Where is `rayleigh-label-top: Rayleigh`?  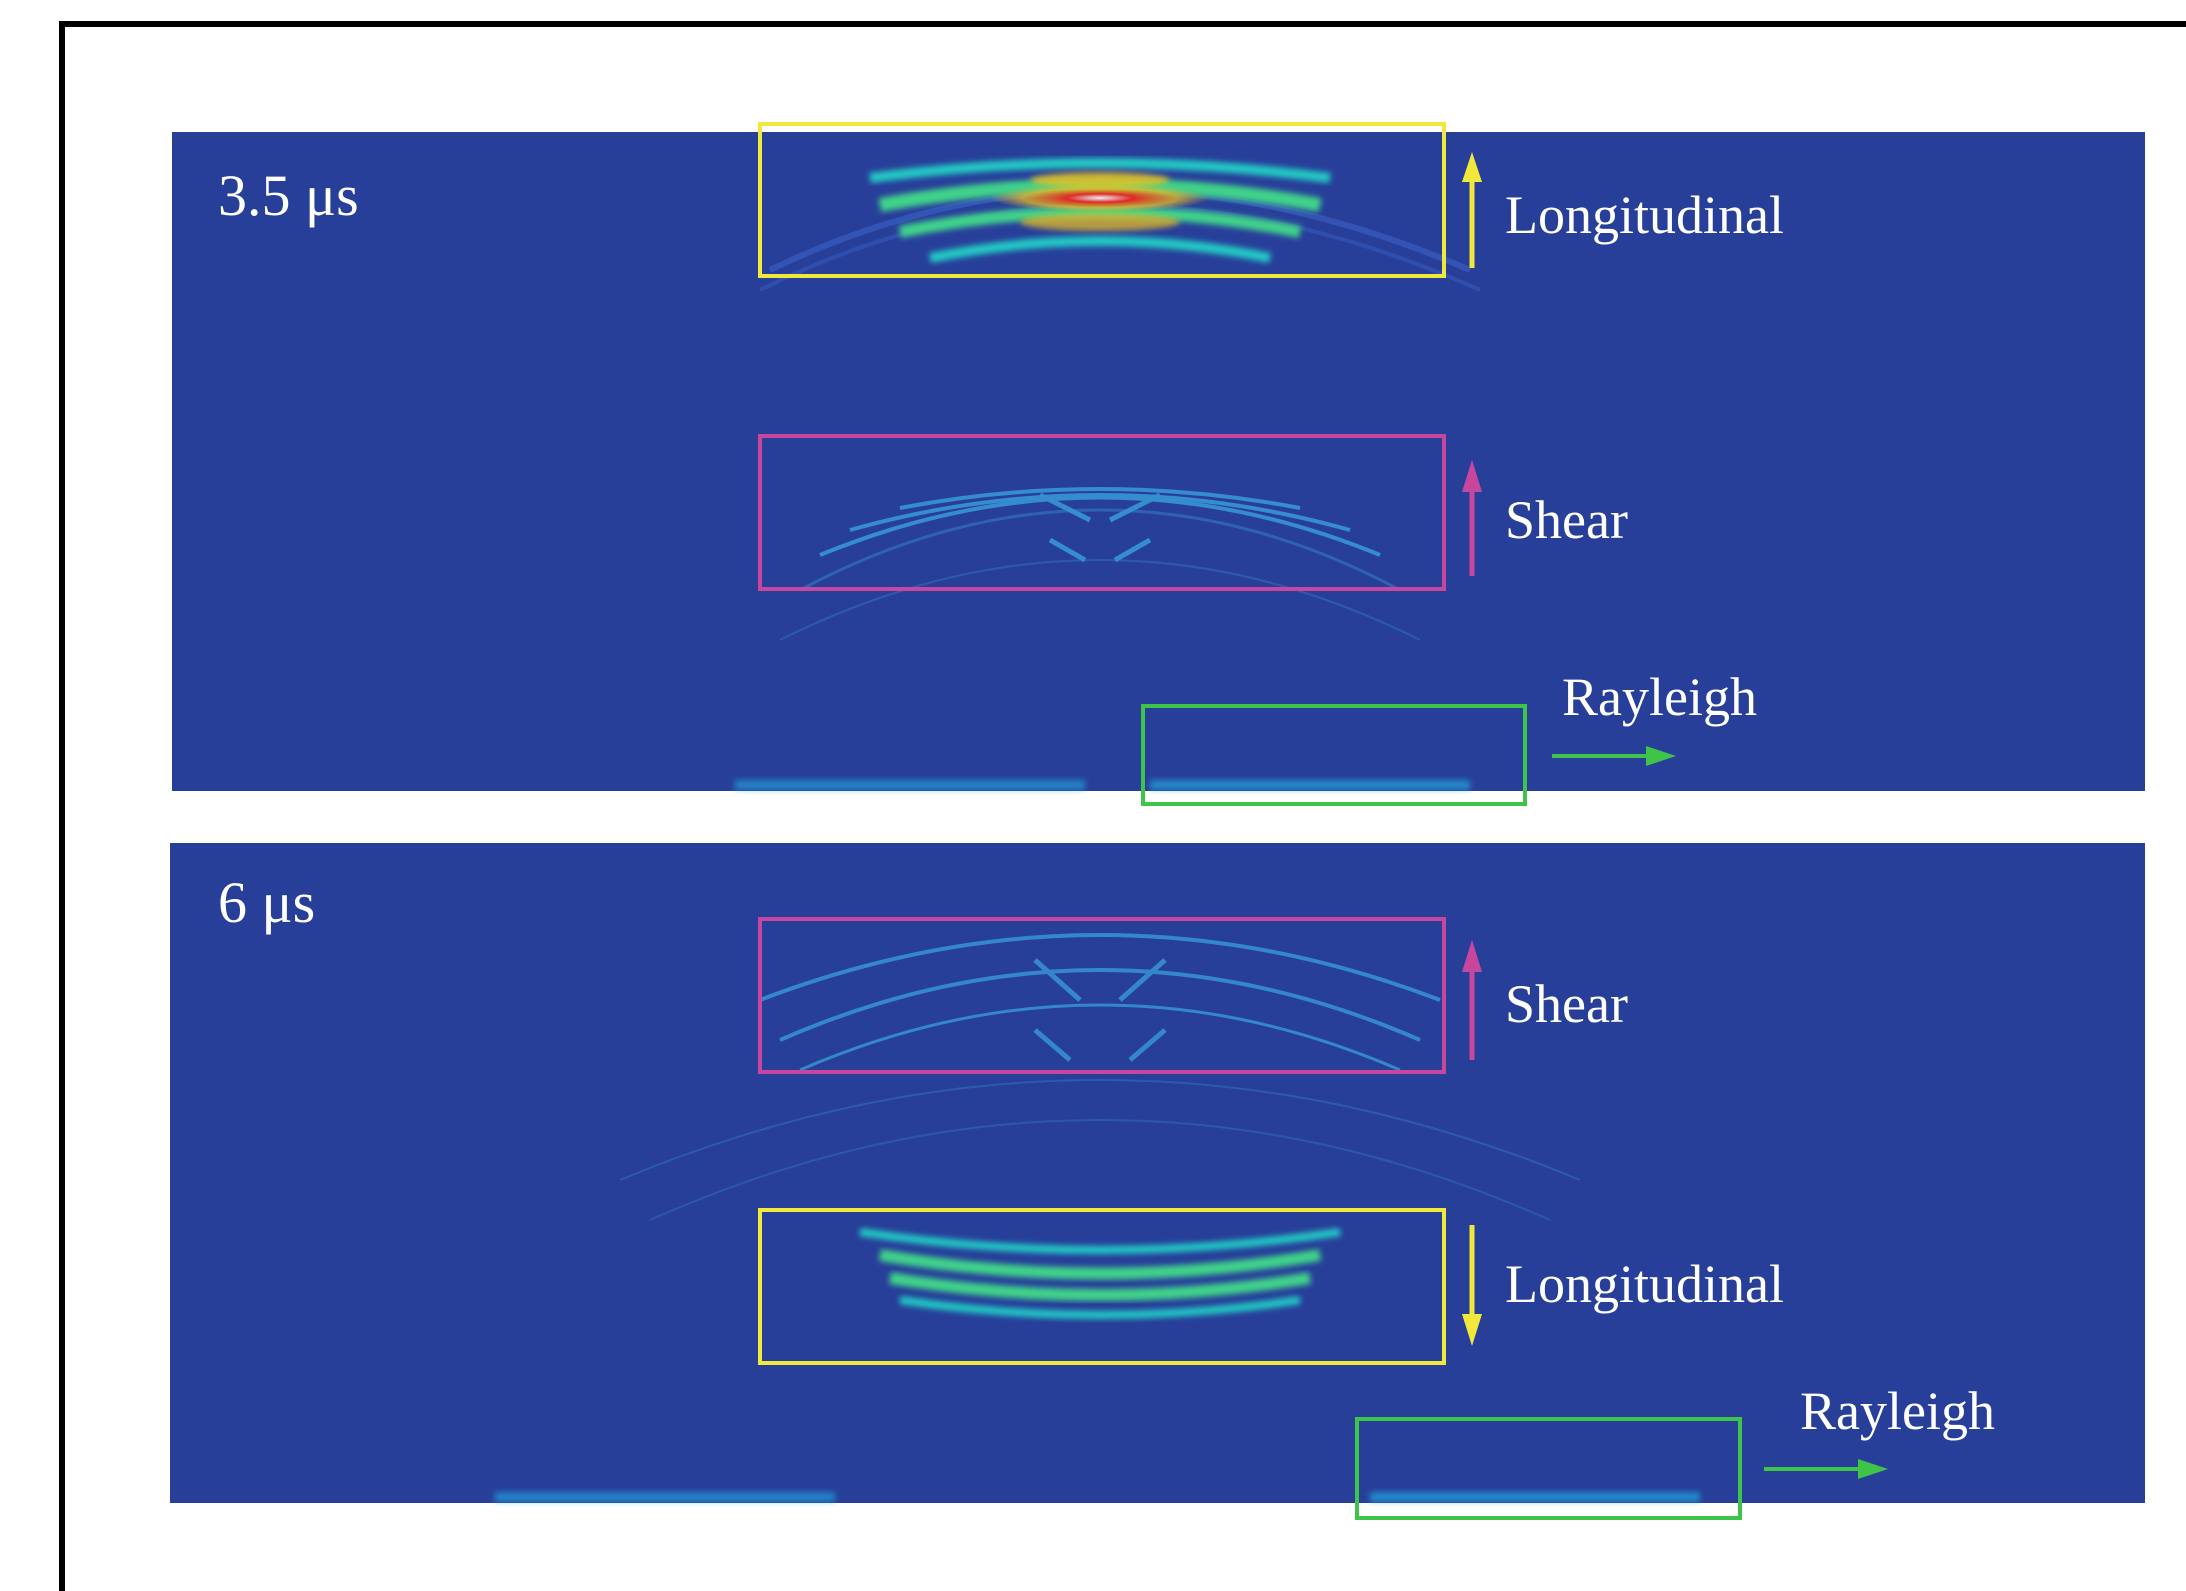
rayleigh-label-top: Rayleigh is located at coordinates (1659, 697).